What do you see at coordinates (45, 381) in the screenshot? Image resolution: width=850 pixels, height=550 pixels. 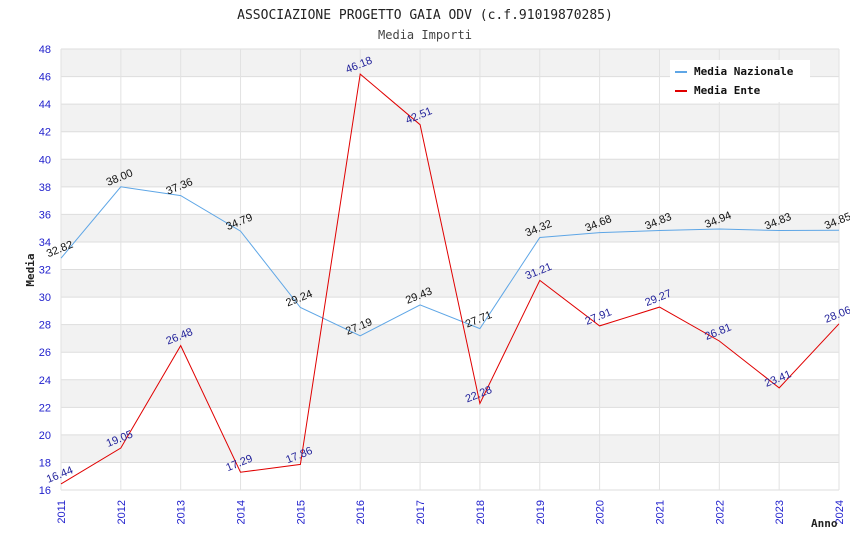 I see `y-tick-label: 24` at bounding box center [45, 381].